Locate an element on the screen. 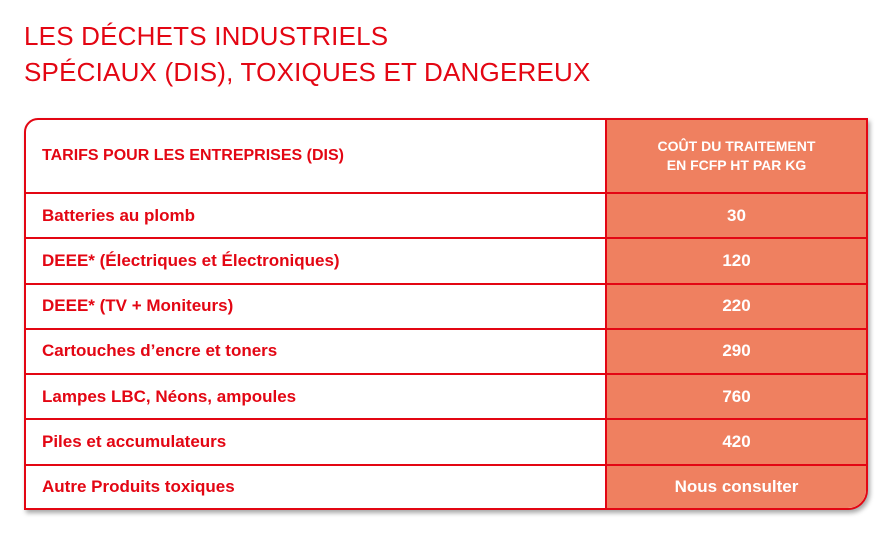  row-label: Piles et accumulateurs is located at coordinates (316, 442).